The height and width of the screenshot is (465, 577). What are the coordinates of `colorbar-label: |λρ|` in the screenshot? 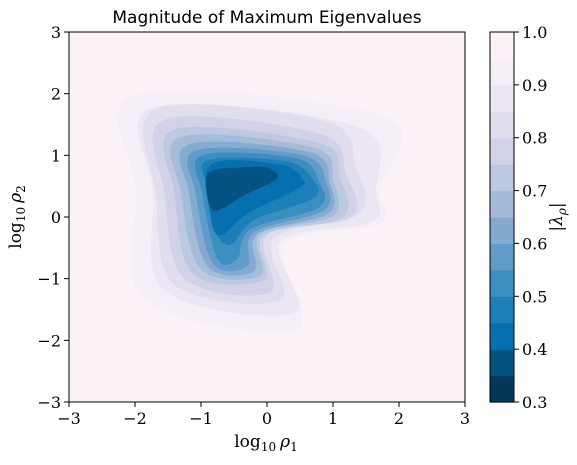 It's located at (558, 216).